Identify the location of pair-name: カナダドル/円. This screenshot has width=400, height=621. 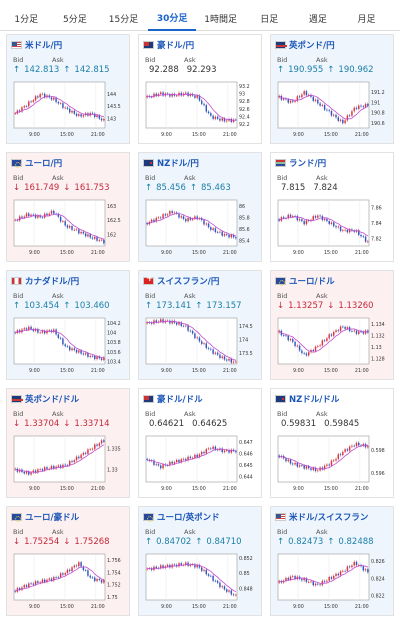
(52, 282).